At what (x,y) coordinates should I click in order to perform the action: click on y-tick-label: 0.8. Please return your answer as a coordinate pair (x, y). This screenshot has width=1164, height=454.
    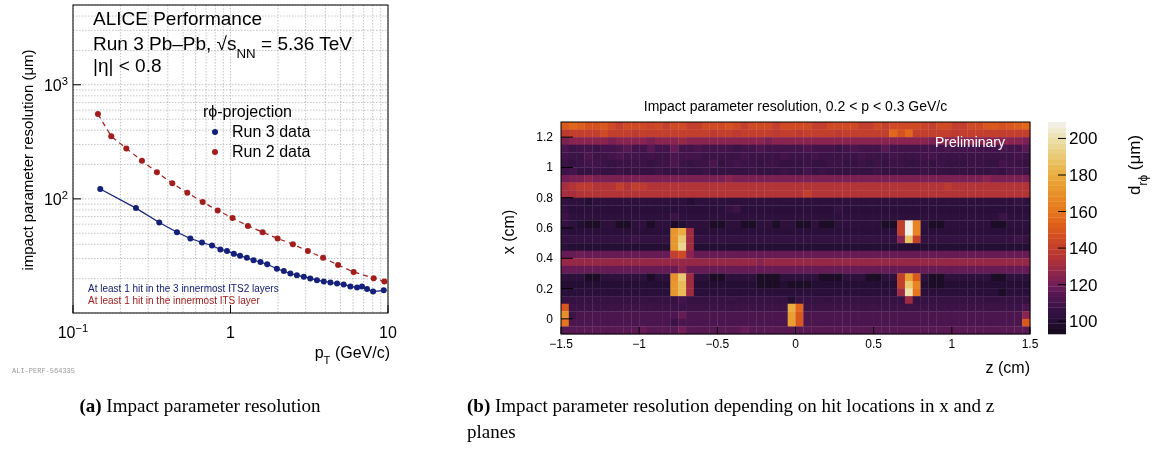
    Looking at the image, I should click on (545, 197).